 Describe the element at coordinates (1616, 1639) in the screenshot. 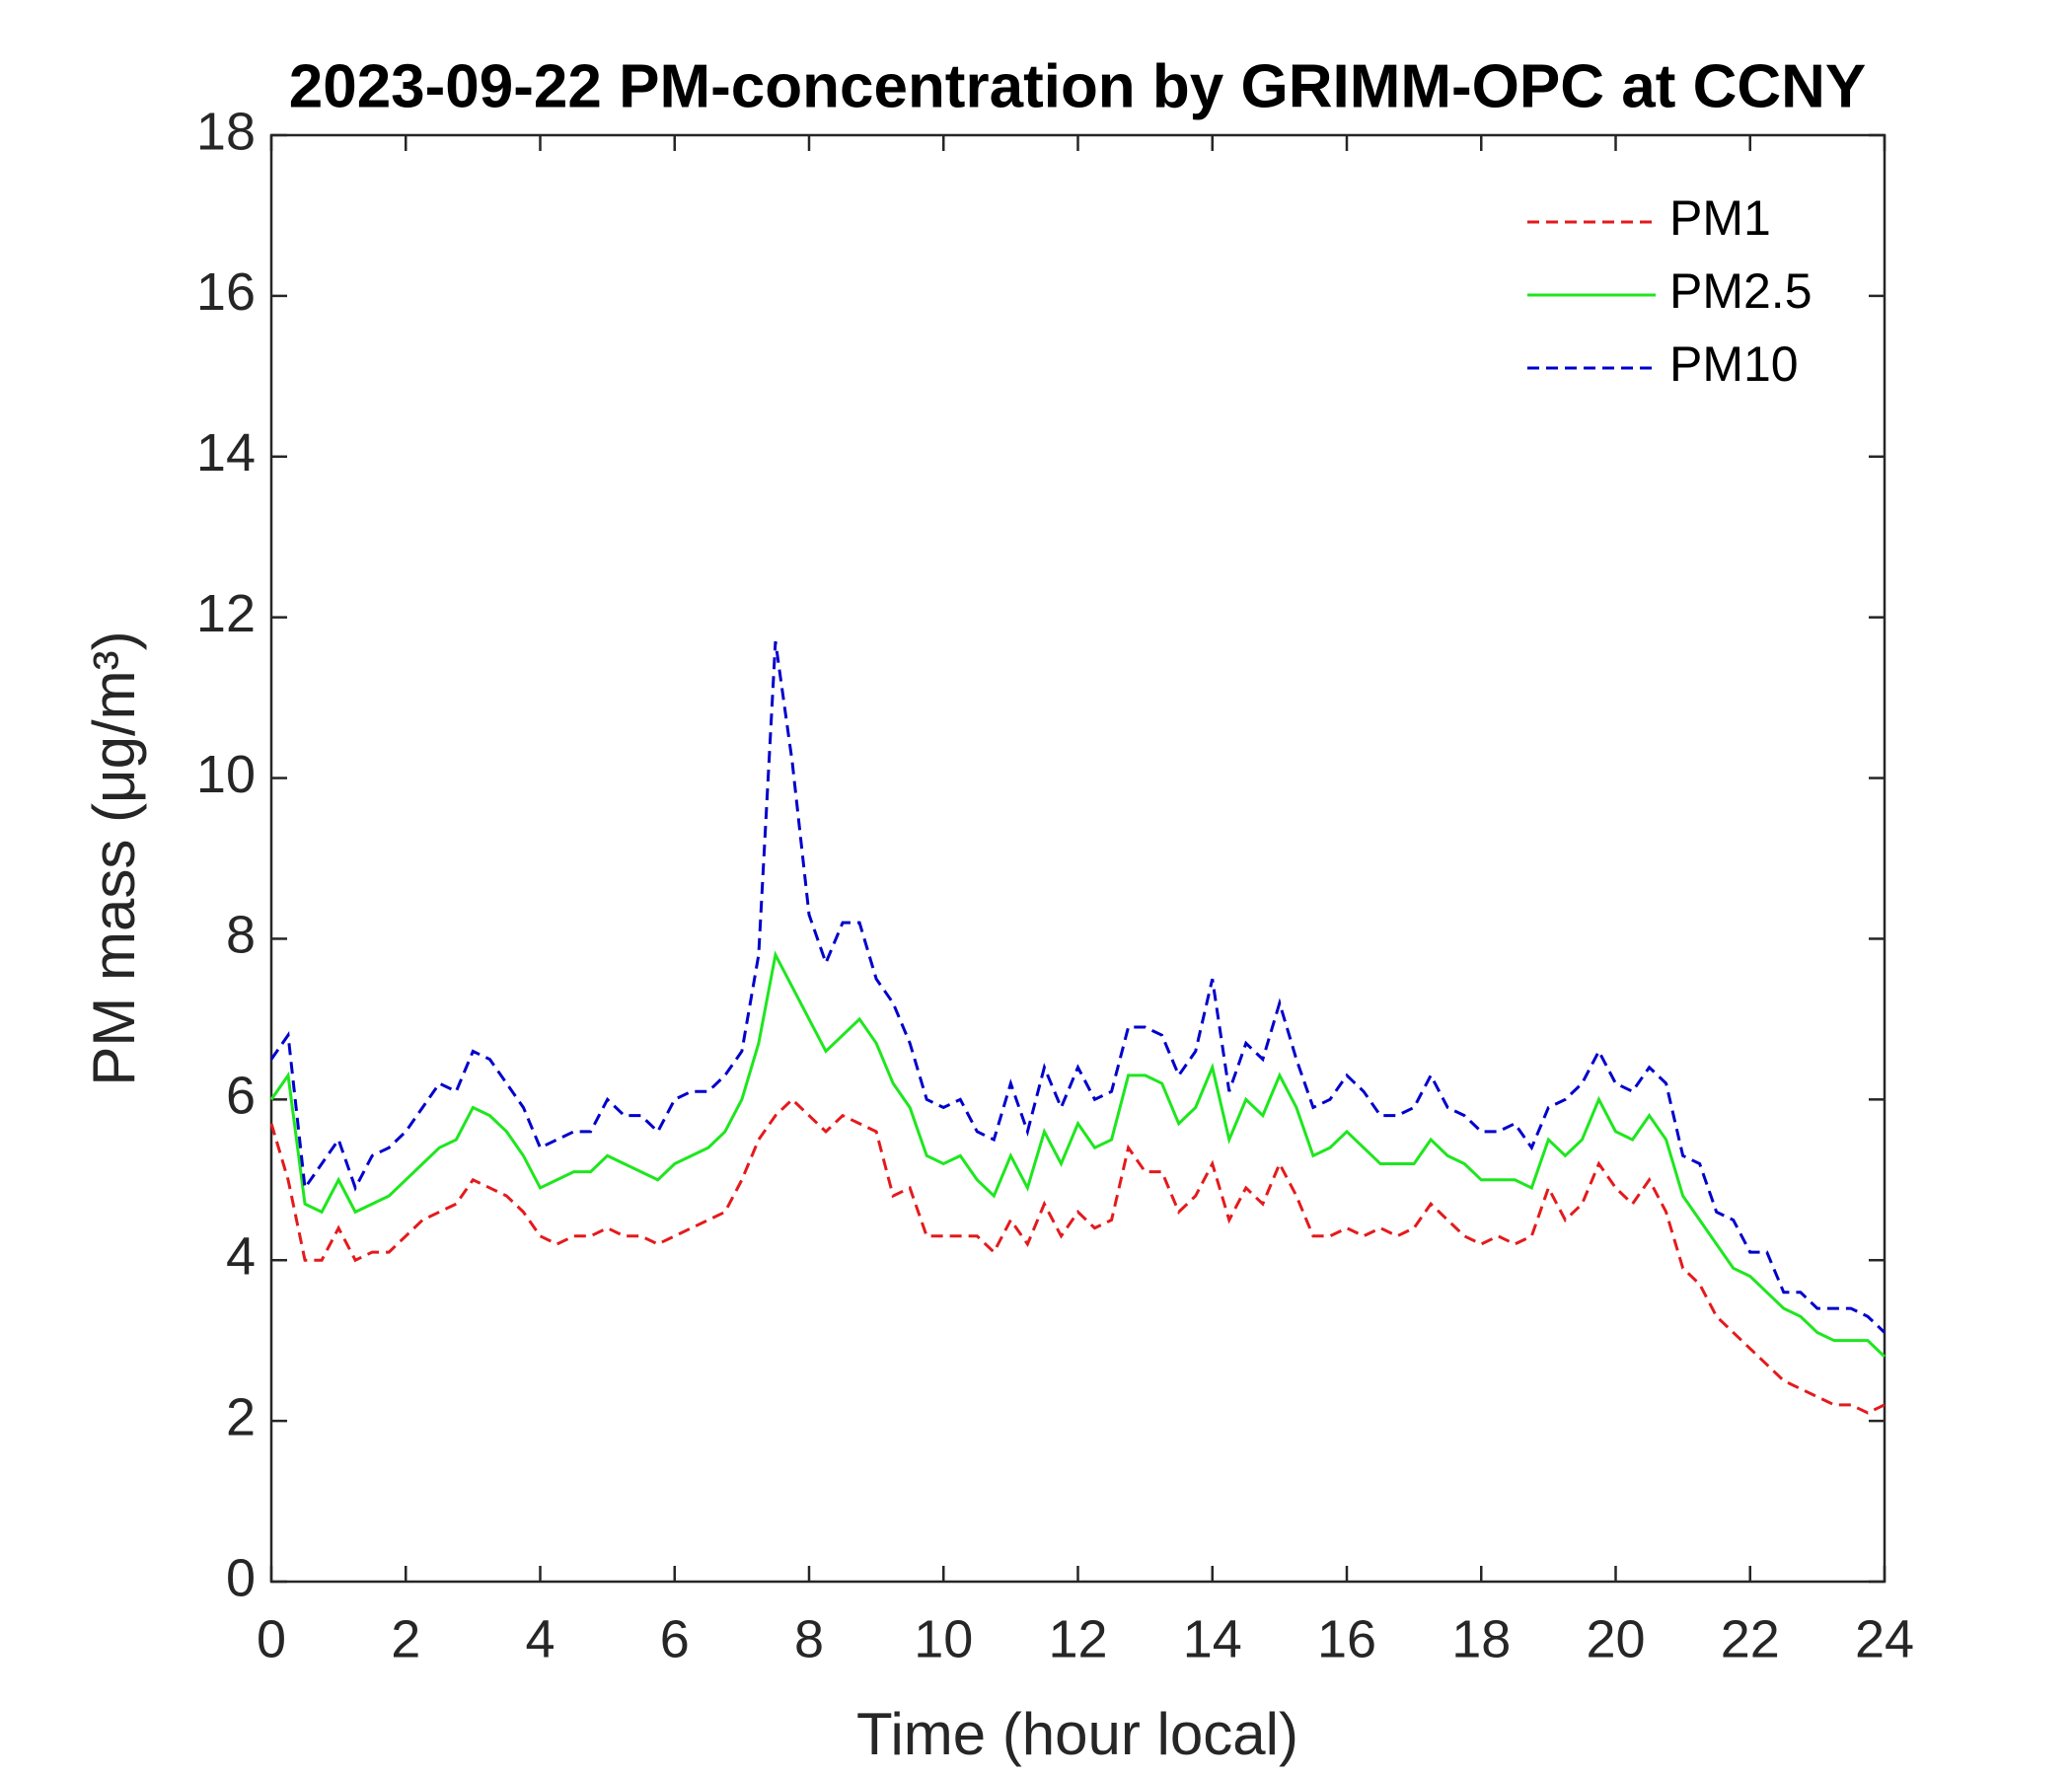

I see `x-tick-label: 20` at that location.